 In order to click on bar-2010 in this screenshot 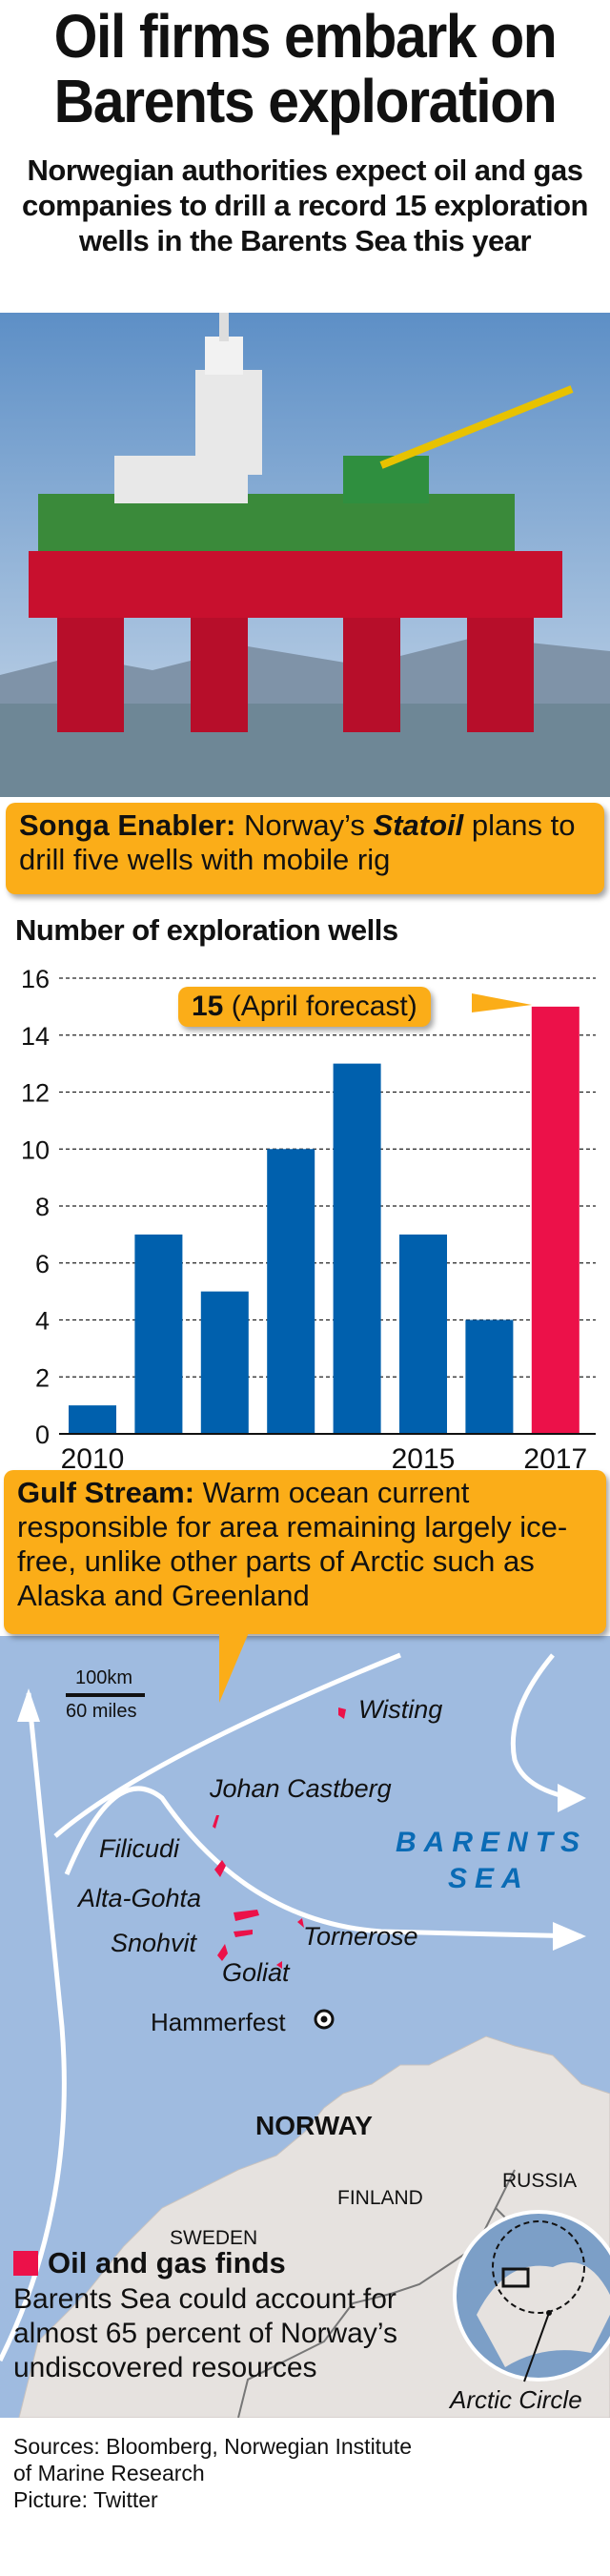, I will do `click(92, 1419)`.